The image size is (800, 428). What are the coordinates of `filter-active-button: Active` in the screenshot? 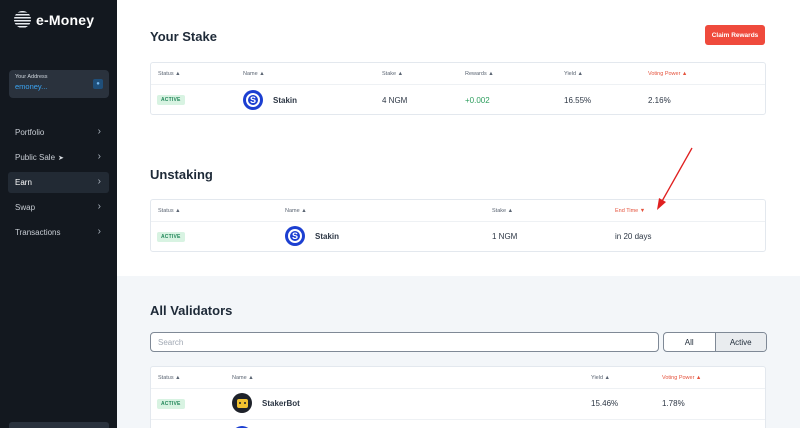 It's located at (740, 342).